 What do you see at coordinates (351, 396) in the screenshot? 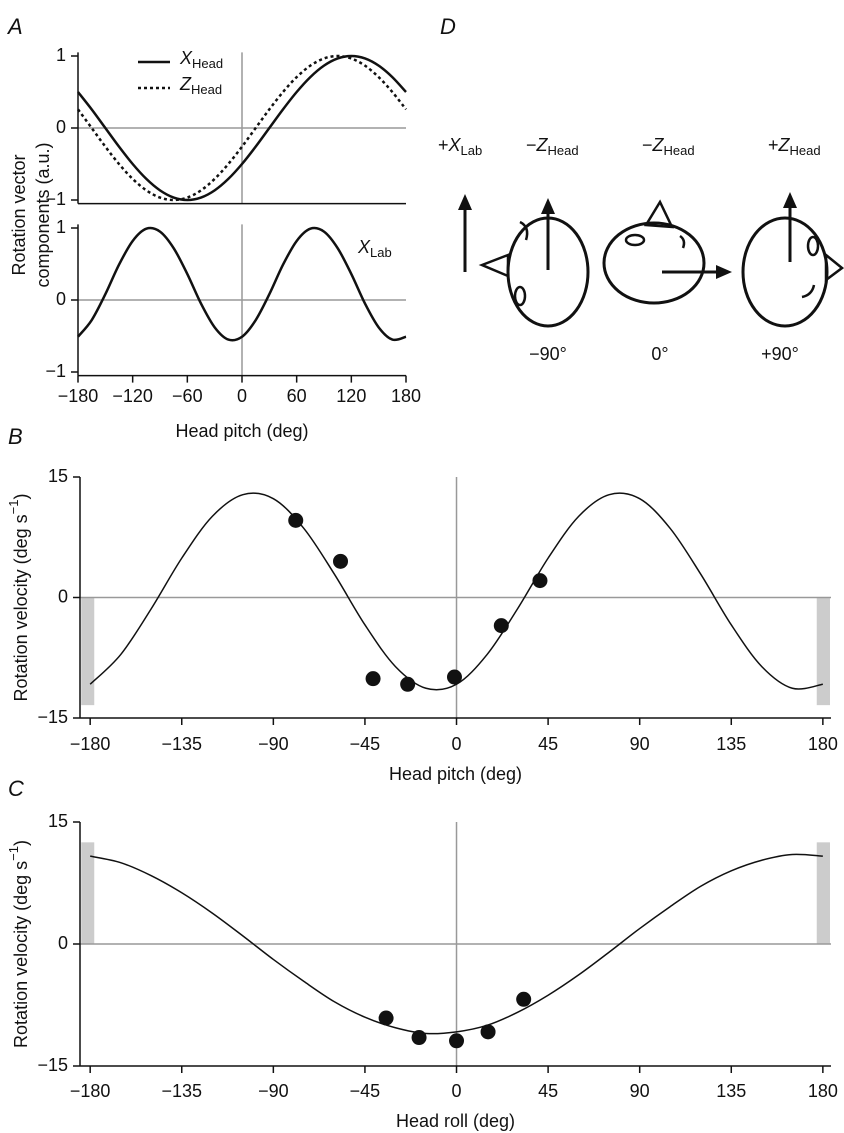
I see `x-tick-label: 120` at bounding box center [351, 396].